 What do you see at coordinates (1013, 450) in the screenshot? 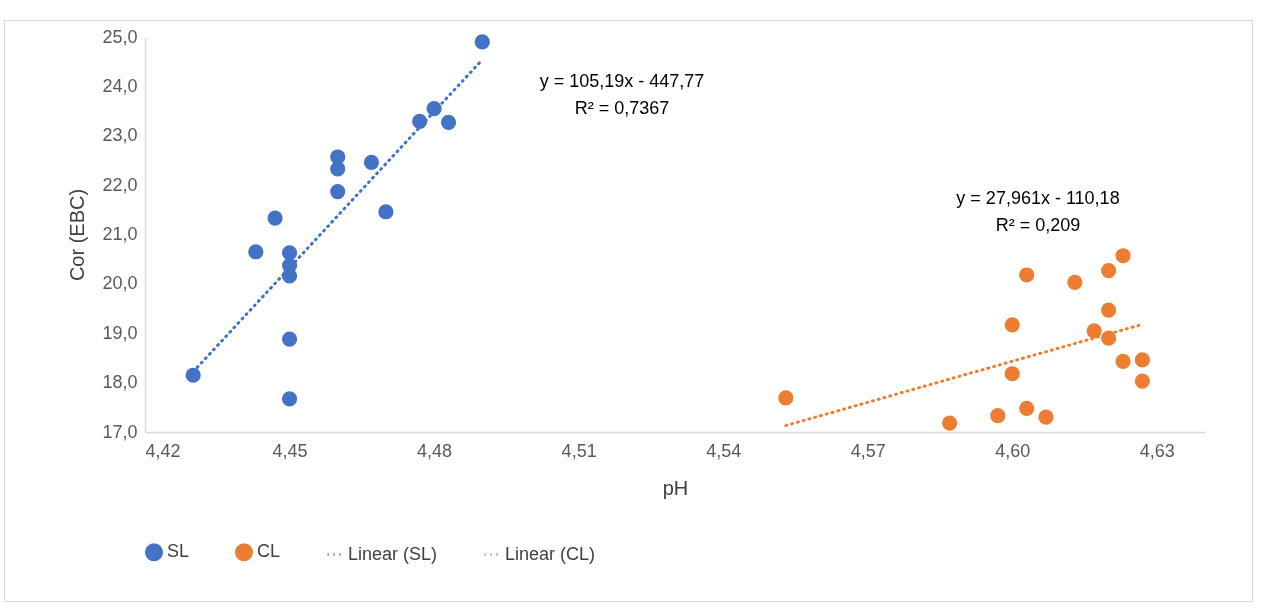
I see `x-tick-label: 4,60` at bounding box center [1013, 450].